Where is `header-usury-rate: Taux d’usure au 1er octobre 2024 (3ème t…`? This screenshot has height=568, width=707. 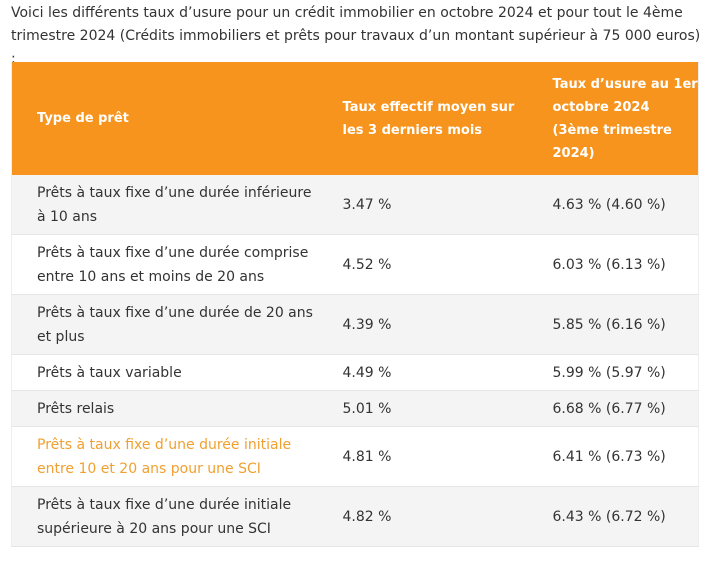
header-usury-rate: Taux d’usure au 1er octobre 2024 (3ème t… is located at coordinates (613, 118).